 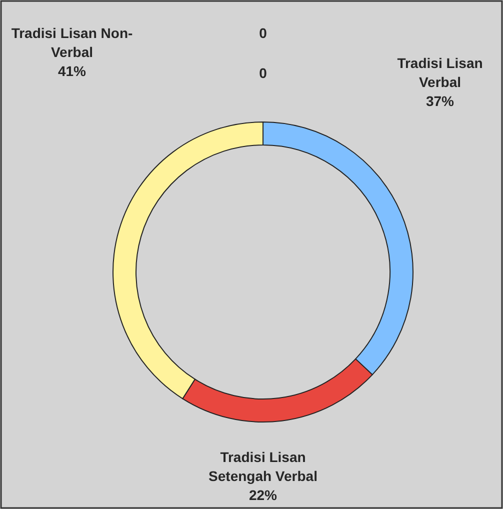 I want to click on data-label: 37%, so click(x=440, y=101).